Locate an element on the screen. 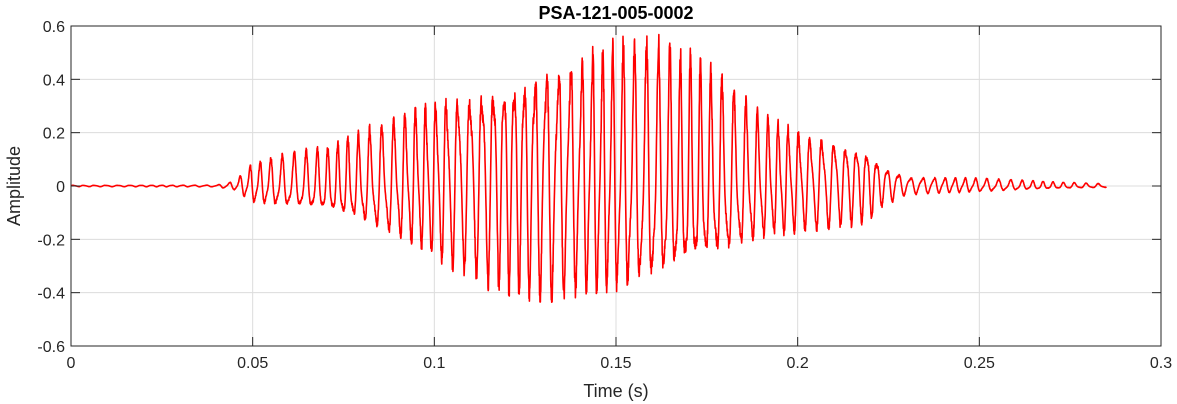 The width and height of the screenshot is (1177, 404). y-tick-label: 0.6 is located at coordinates (54, 27).